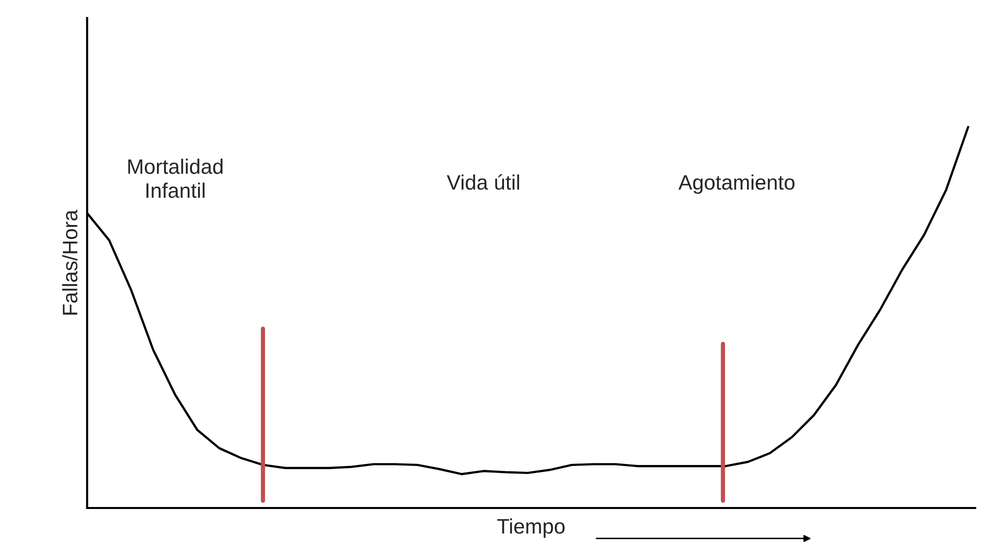 Image resolution: width=990 pixels, height=548 pixels. What do you see at coordinates (175, 178) in the screenshot?
I see `annotation: Mortalidad Infantil` at bounding box center [175, 178].